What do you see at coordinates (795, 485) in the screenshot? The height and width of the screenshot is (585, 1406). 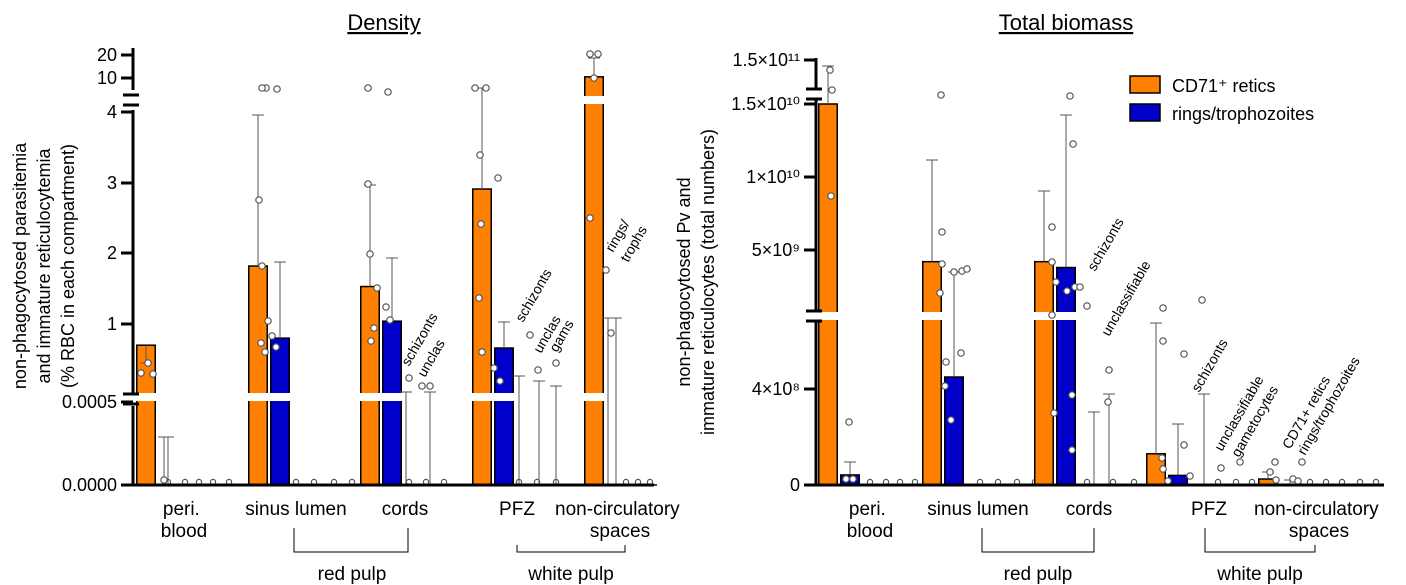 I see `biomass-tick-label-0: 0` at bounding box center [795, 485].